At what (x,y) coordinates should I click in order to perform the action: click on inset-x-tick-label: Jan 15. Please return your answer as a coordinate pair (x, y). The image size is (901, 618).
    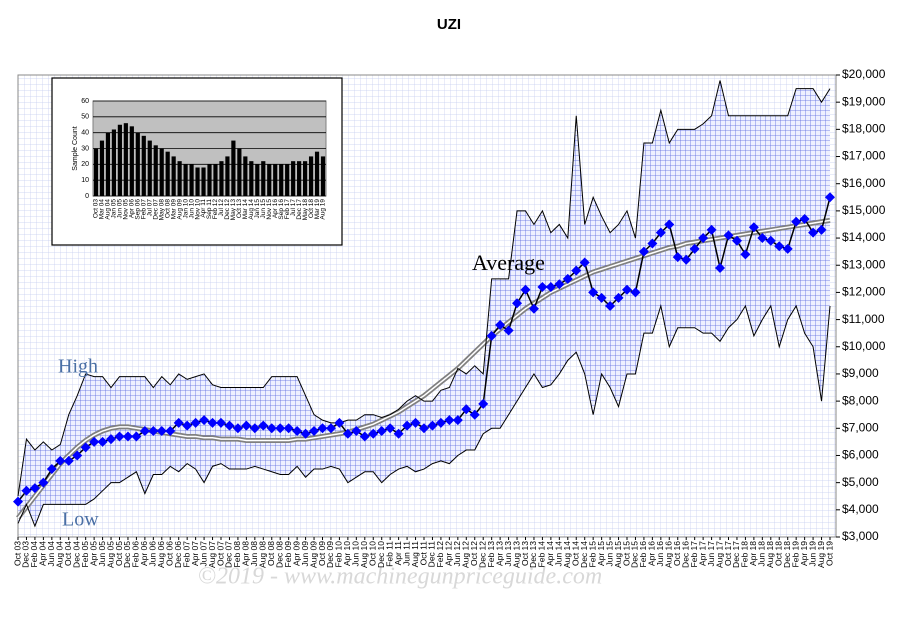
    Looking at the image, I should click on (257, 209).